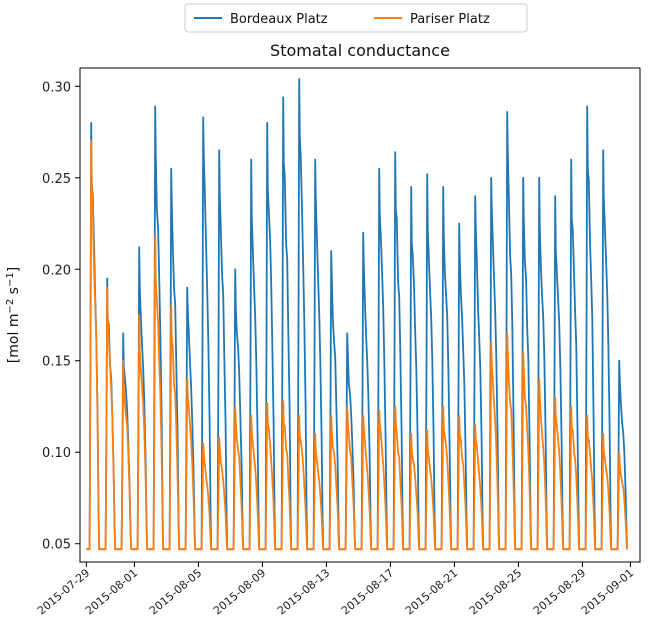  I want to click on x-tick-label: 2015-08-01, so click(111, 591).